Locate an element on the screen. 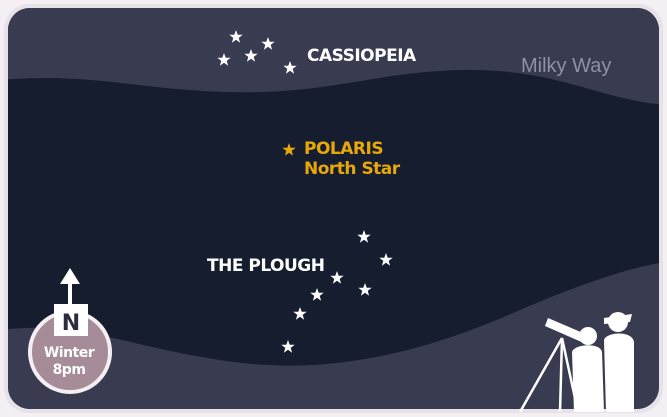 The height and width of the screenshot is (417, 667). plough-label: THE PLOUGH is located at coordinates (265, 266).